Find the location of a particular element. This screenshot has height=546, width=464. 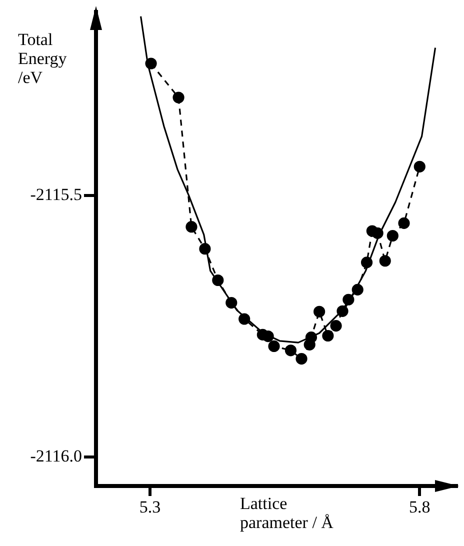

y-tick-label: -2115.5 is located at coordinates (56, 194).